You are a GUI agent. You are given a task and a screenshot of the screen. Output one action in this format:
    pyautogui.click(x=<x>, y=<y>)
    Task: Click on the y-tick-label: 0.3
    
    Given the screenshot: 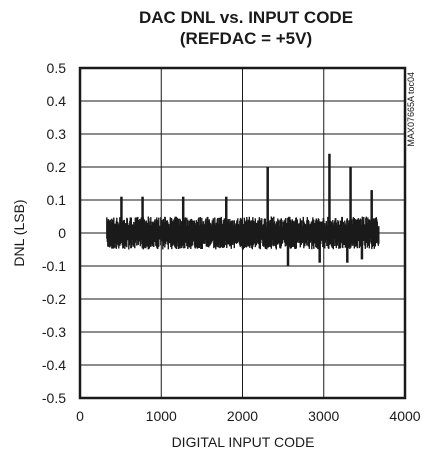 What is the action you would take?
    pyautogui.click(x=57, y=134)
    